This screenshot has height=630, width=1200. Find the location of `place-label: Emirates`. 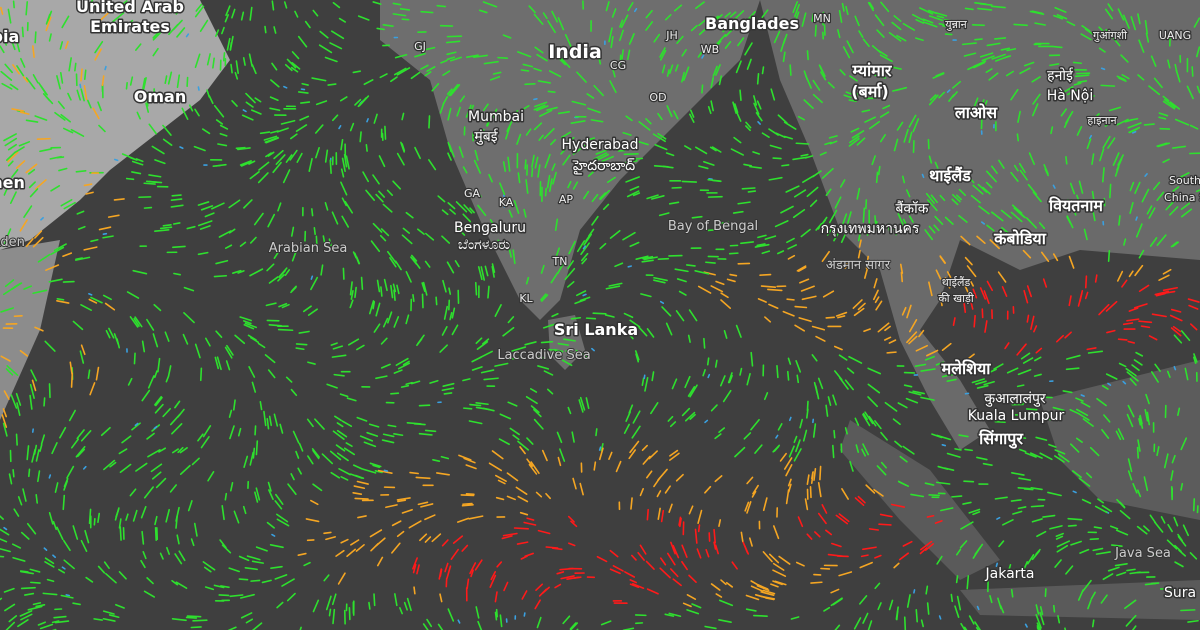

place-label: Emirates is located at coordinates (130, 26).